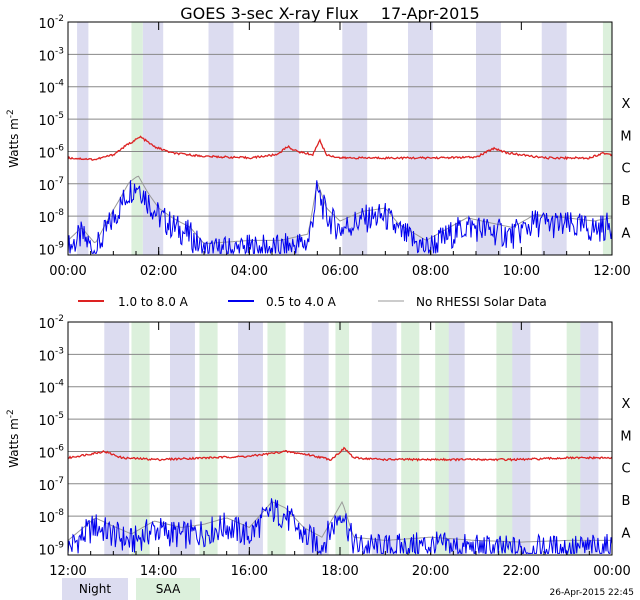  What do you see at coordinates (301, 302) in the screenshot?
I see `legend-short-label: 0.5 to 4.0 A` at bounding box center [301, 302].